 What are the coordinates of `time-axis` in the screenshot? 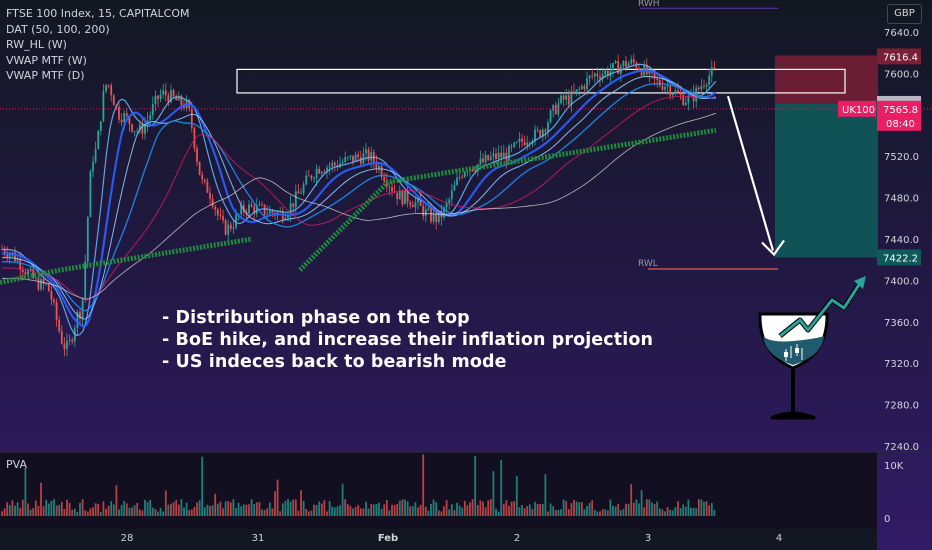 It's located at (438, 539).